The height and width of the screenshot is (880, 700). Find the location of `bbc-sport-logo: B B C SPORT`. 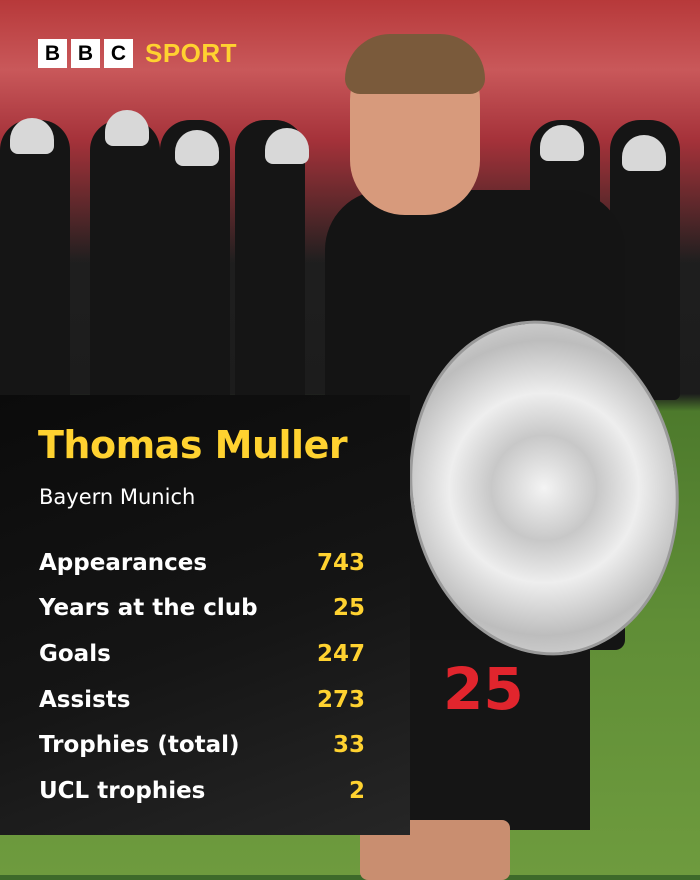

bbc-sport-logo: B B C SPORT is located at coordinates (137, 53).